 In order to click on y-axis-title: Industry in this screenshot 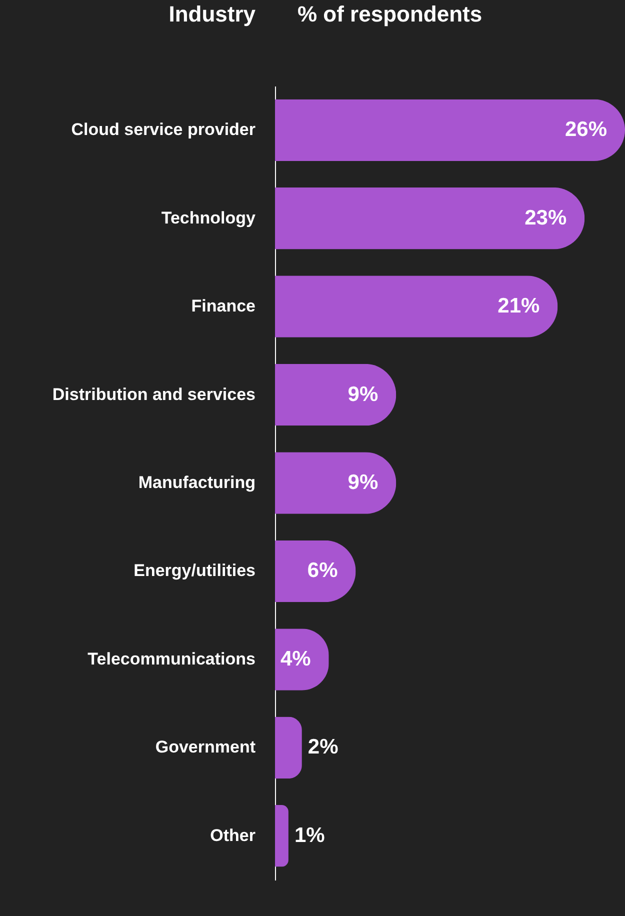, I will do `click(212, 14)`.